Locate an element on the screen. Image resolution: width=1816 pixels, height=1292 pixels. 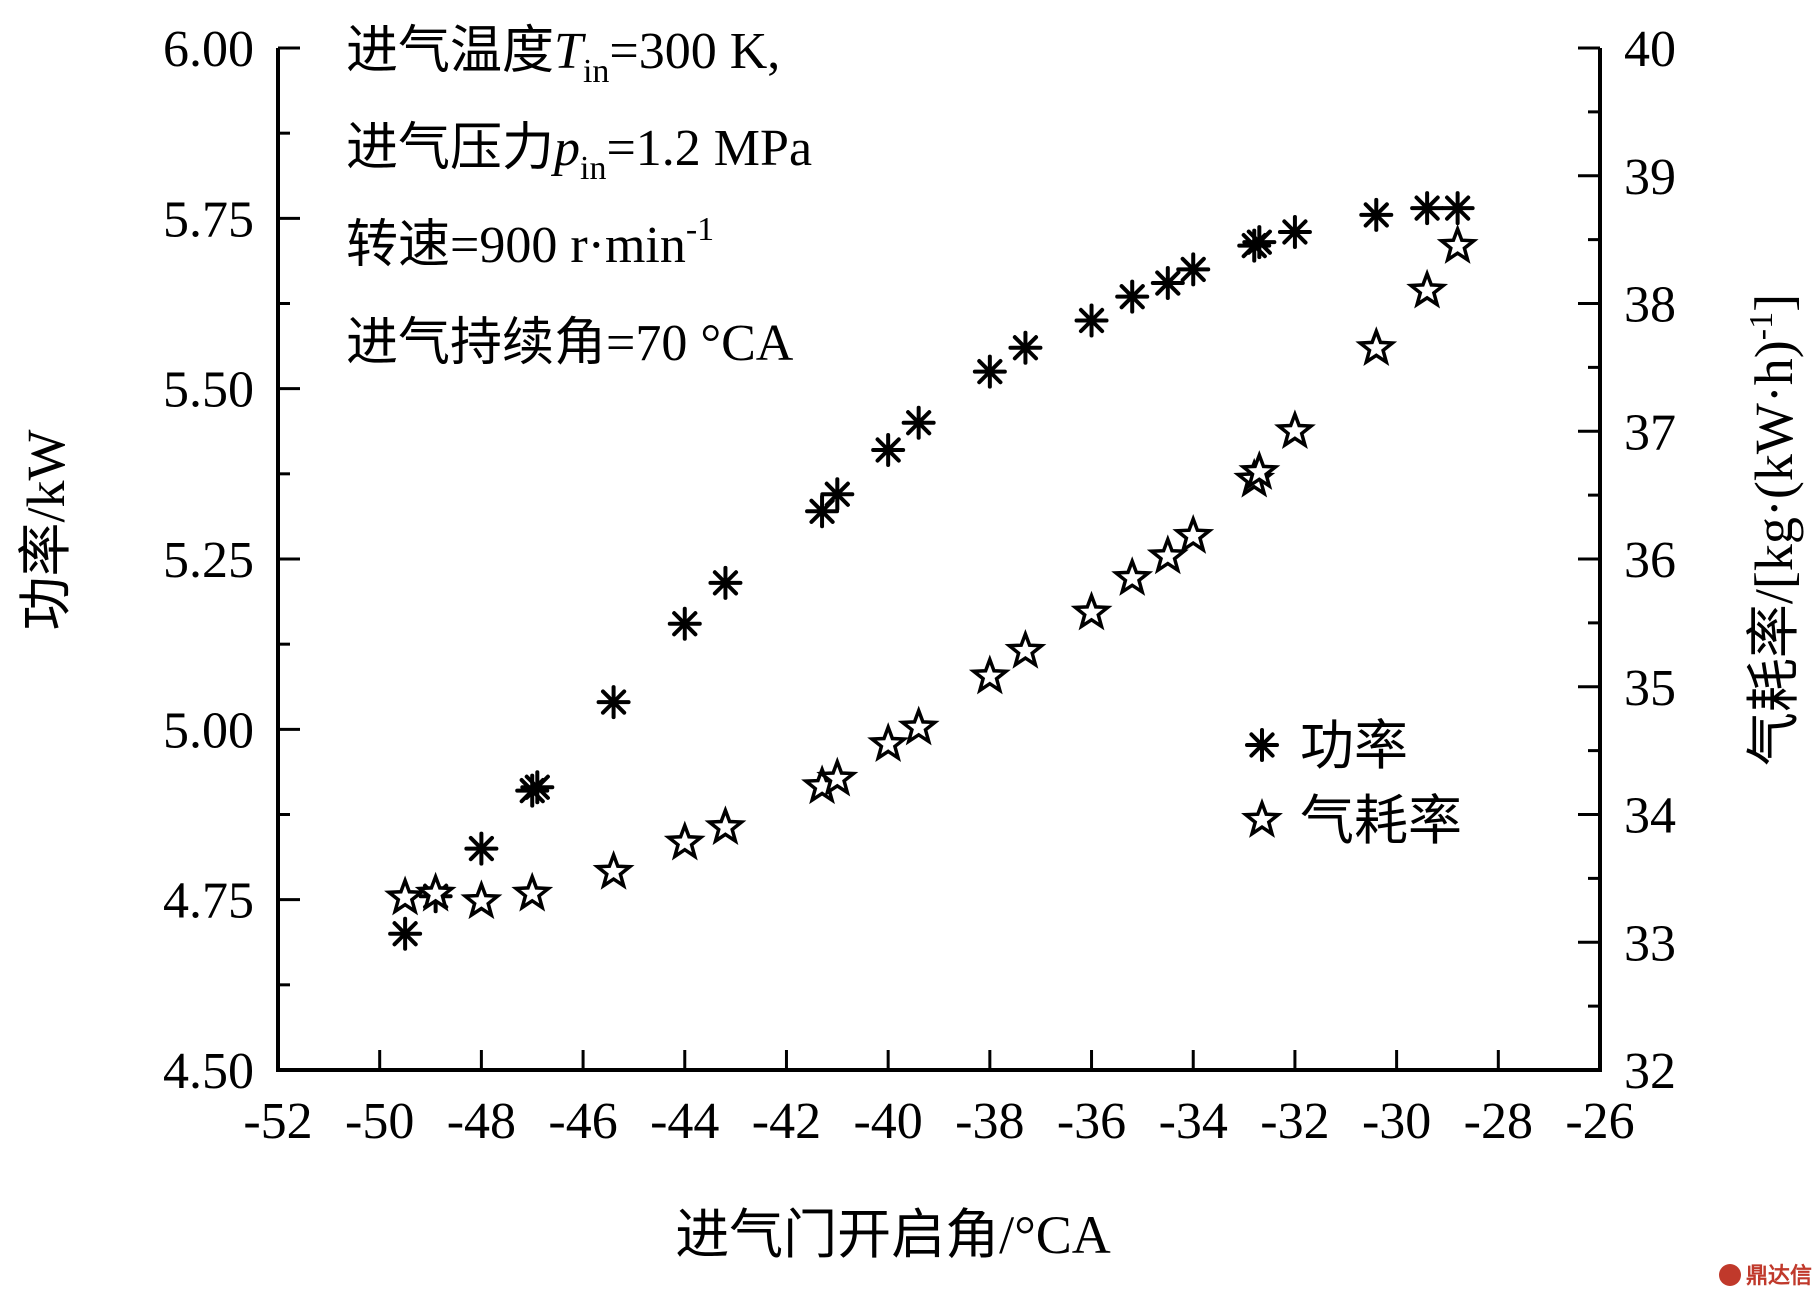
right-y-tick-label: 39 is located at coordinates (1650, 177).